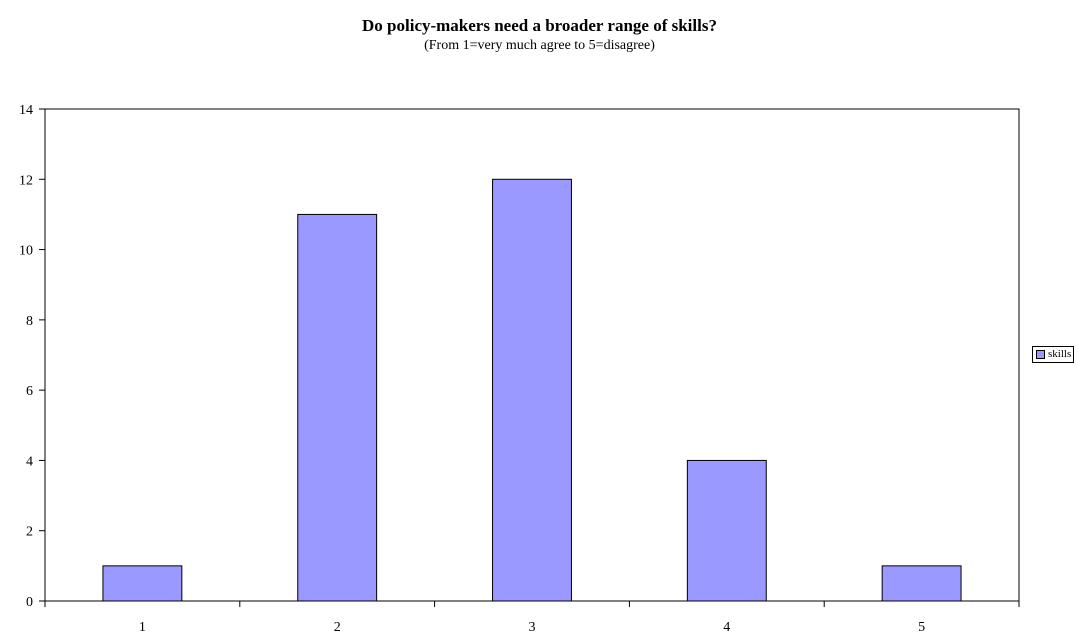 Image resolution: width=1079 pixels, height=637 pixels. Describe the element at coordinates (26, 251) in the screenshot. I see `y-tick-label: 10` at that location.